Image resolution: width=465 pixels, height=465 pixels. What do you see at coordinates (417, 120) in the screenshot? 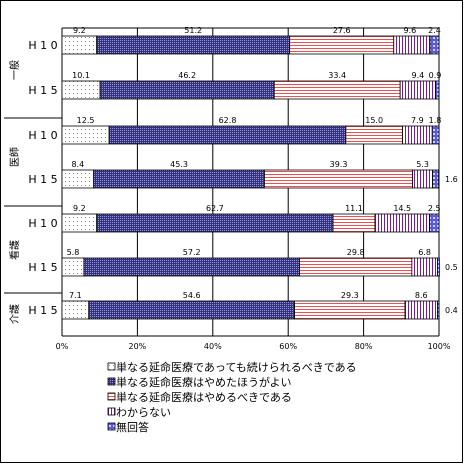
I see `data-label: 7.9` at bounding box center [417, 120].